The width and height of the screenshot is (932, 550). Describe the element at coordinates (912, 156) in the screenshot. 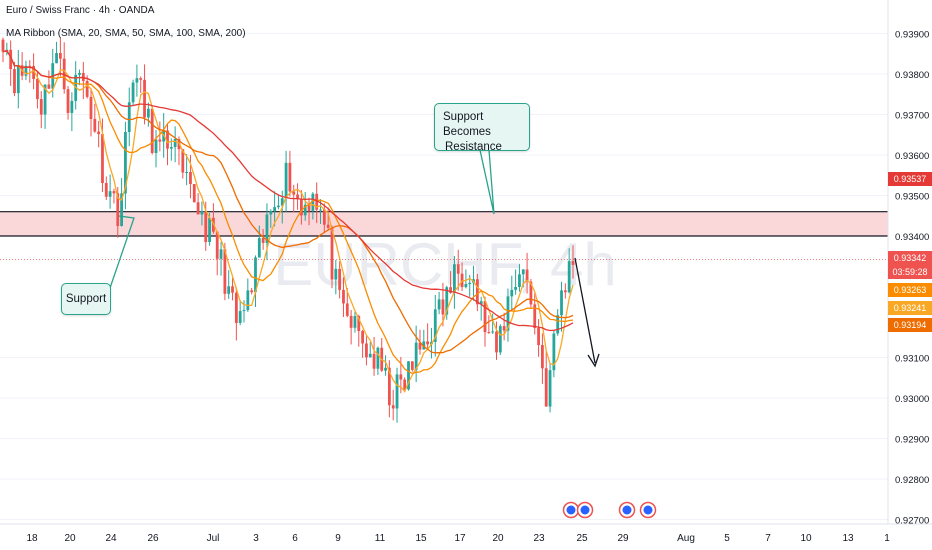

I see `price-axis-tick: 0.93600` at that location.